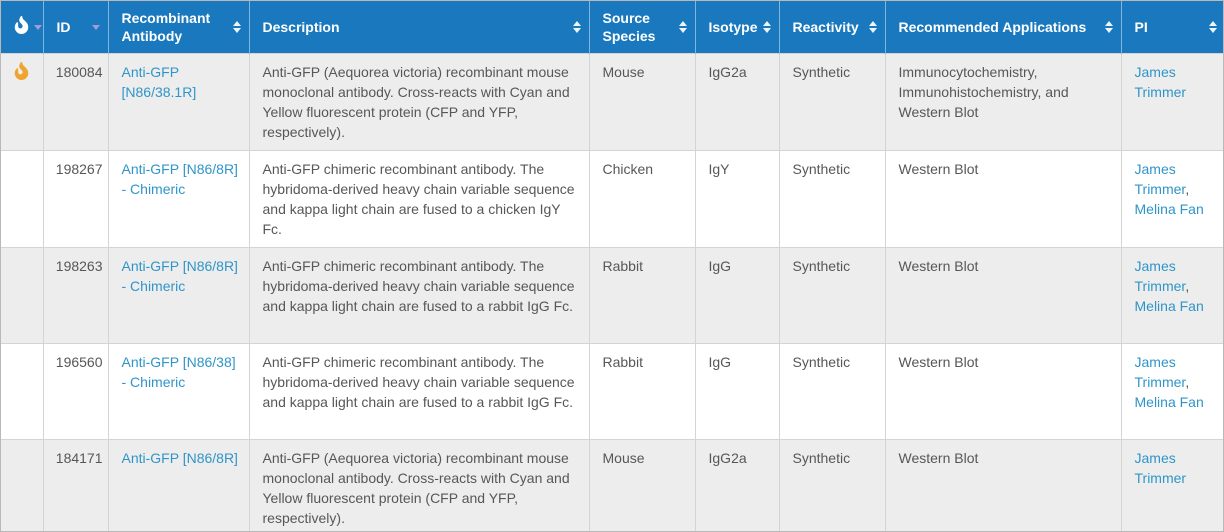 The height and width of the screenshot is (532, 1224). I want to click on column-header-id: ID, so click(76, 27).